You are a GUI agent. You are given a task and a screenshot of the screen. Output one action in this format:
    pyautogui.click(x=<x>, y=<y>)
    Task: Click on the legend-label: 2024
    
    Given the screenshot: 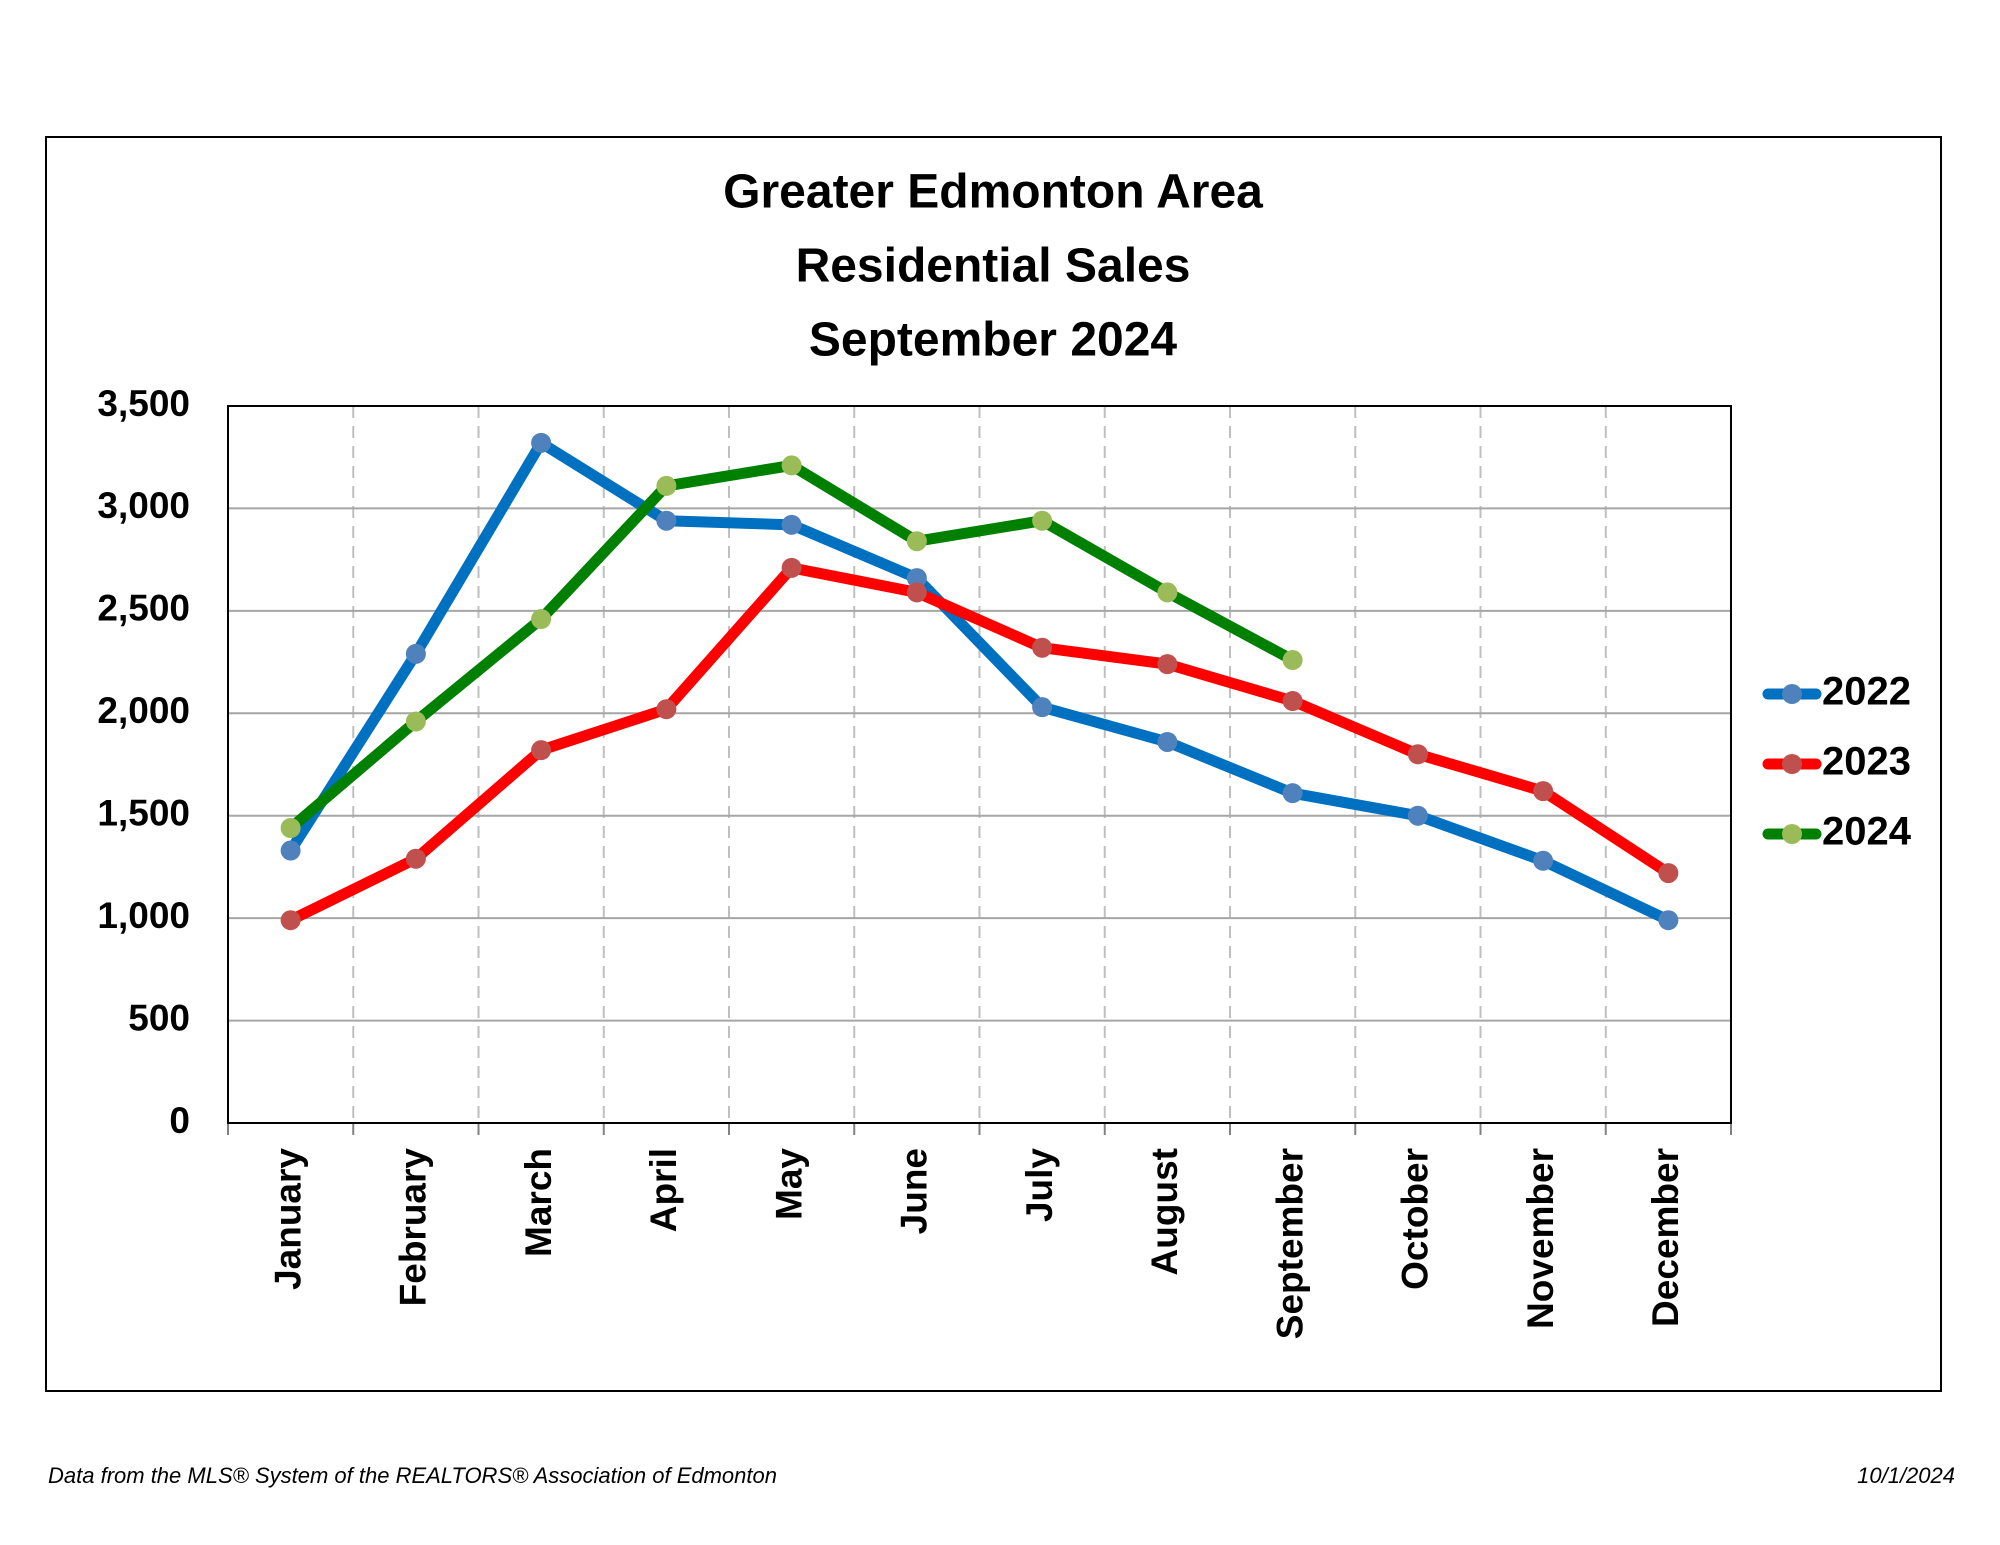 What is the action you would take?
    pyautogui.click(x=1867, y=832)
    